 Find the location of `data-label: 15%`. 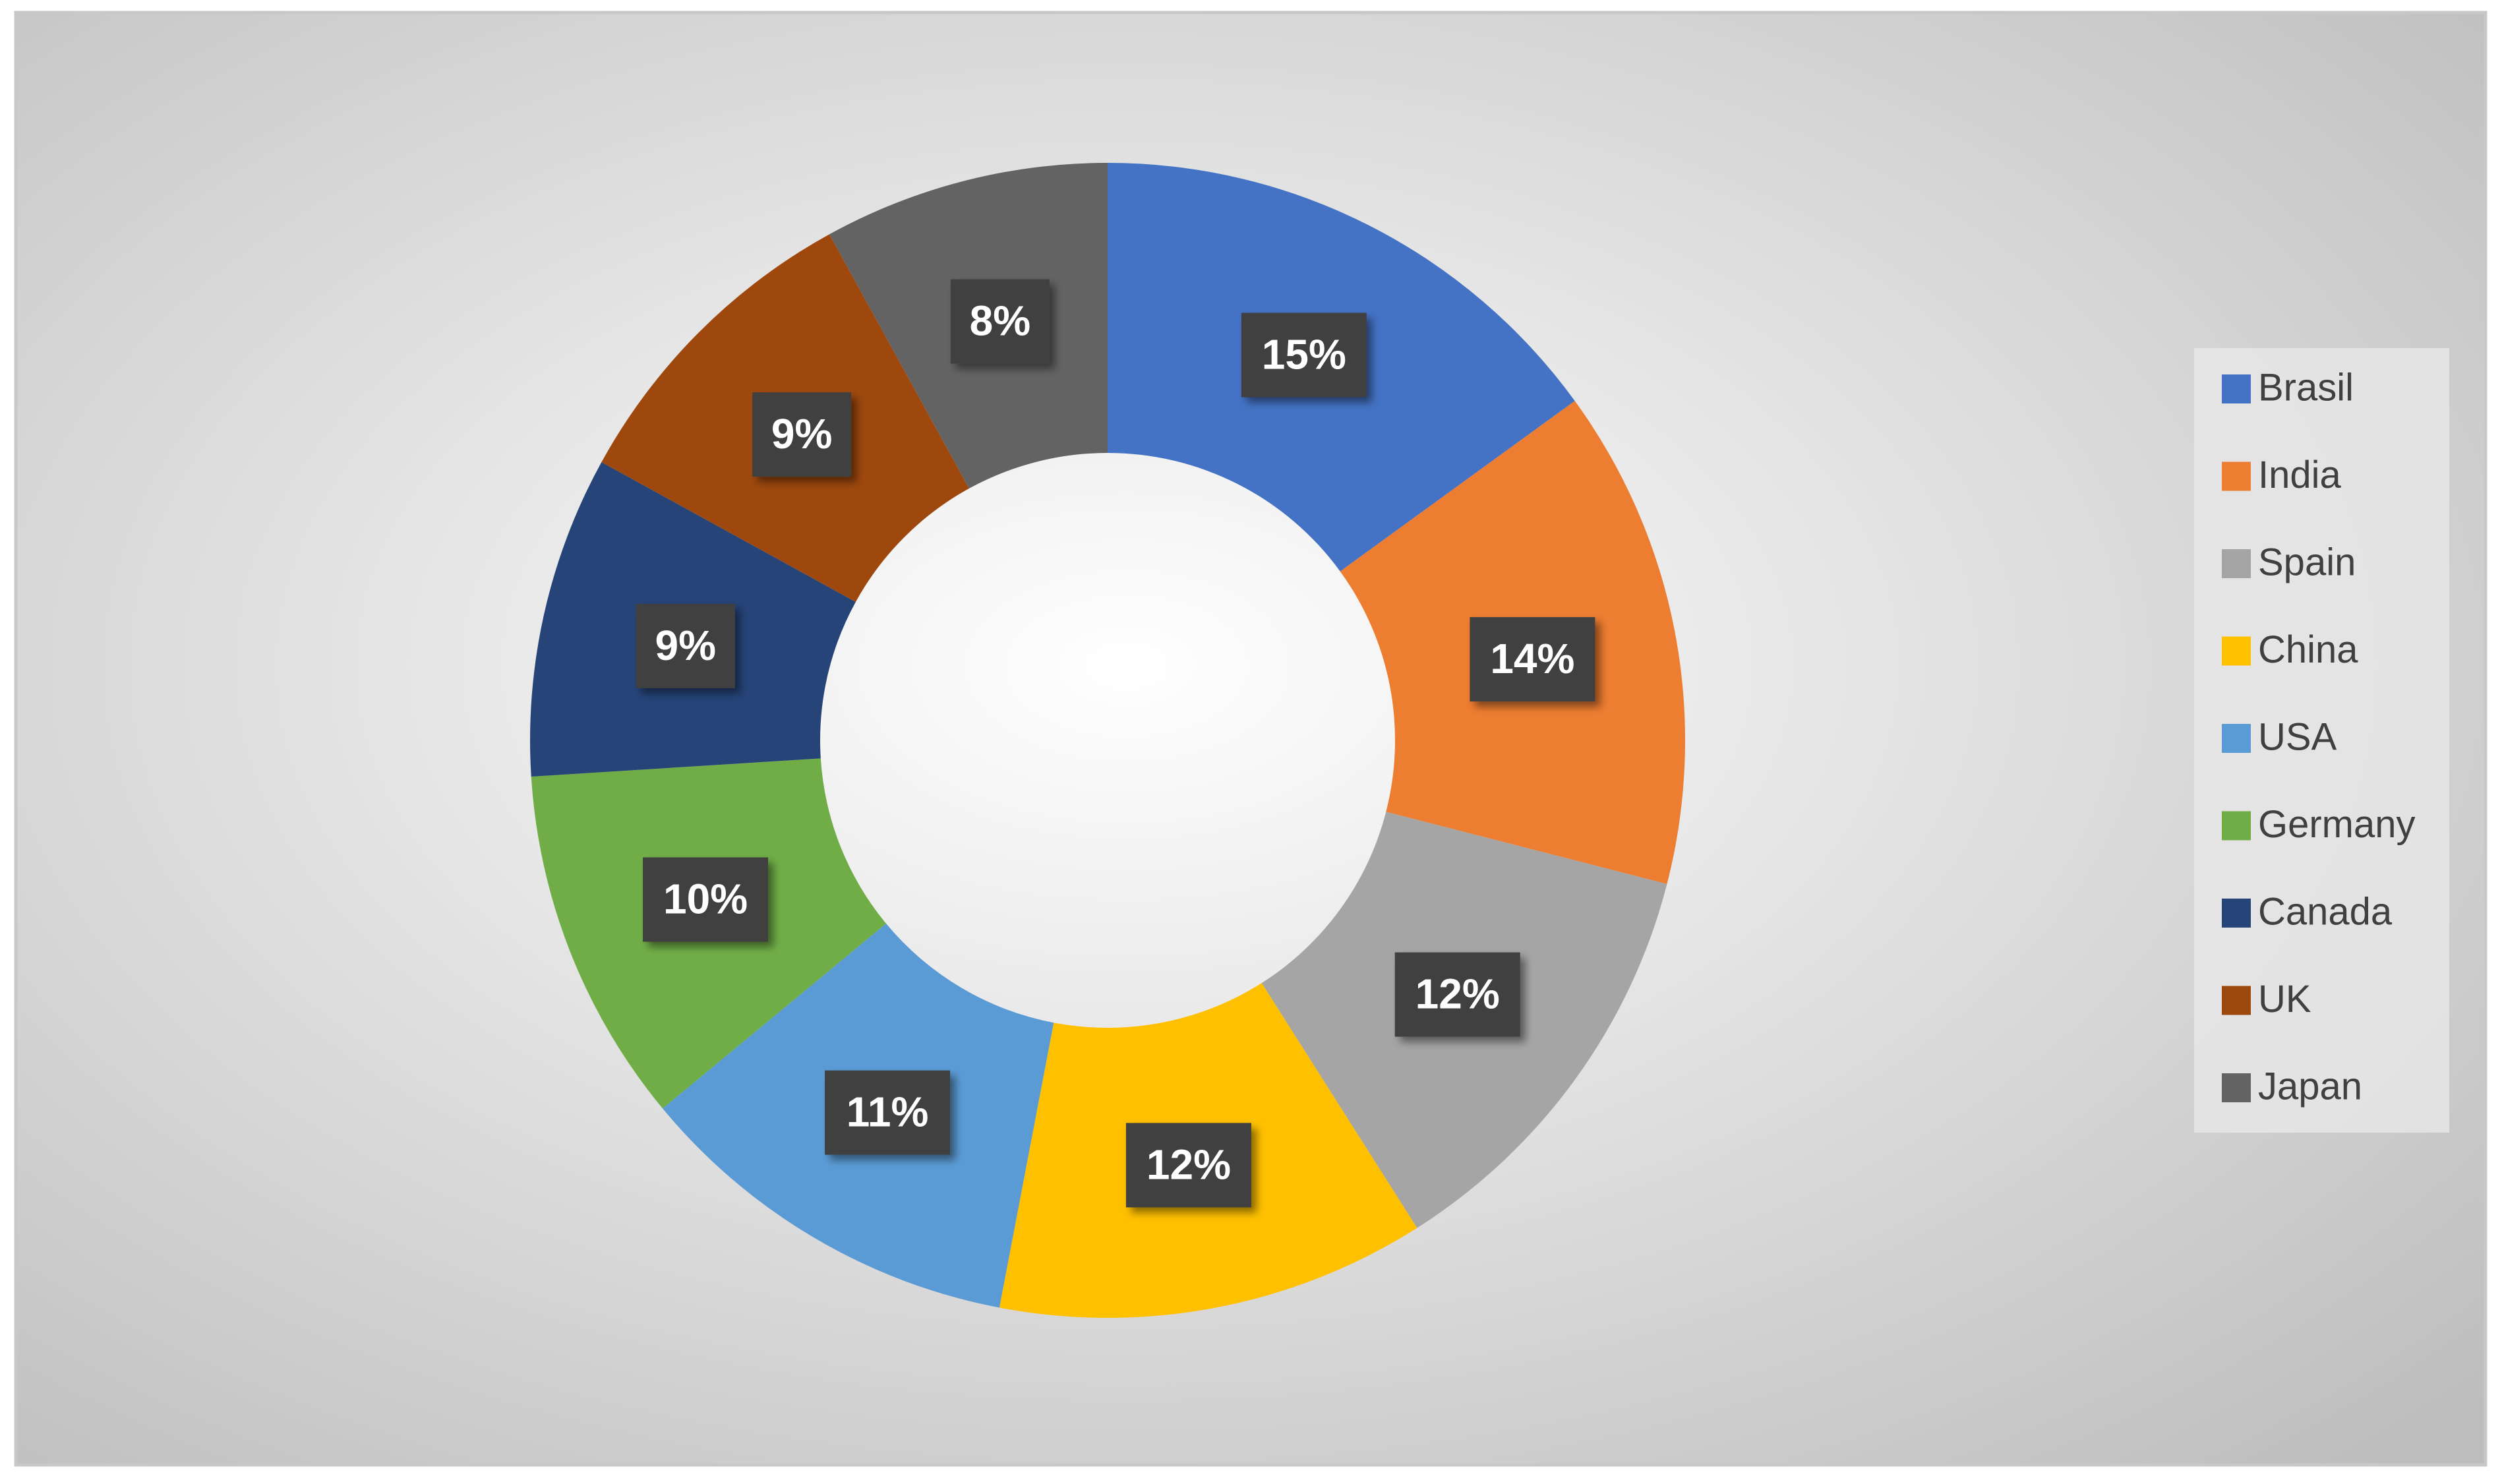

data-label: 15% is located at coordinates (1304, 354).